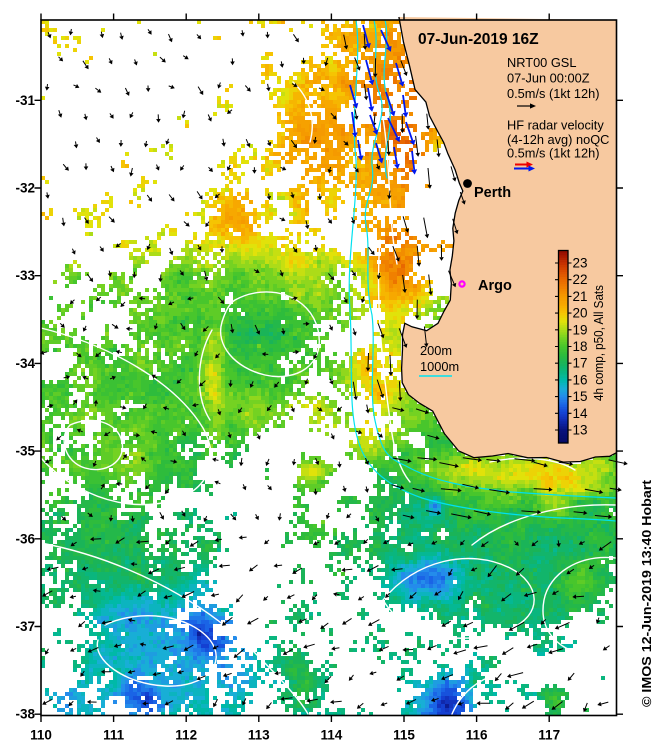 This screenshot has height=750, width=659. I want to click on svg-text: 13, so click(580, 430).